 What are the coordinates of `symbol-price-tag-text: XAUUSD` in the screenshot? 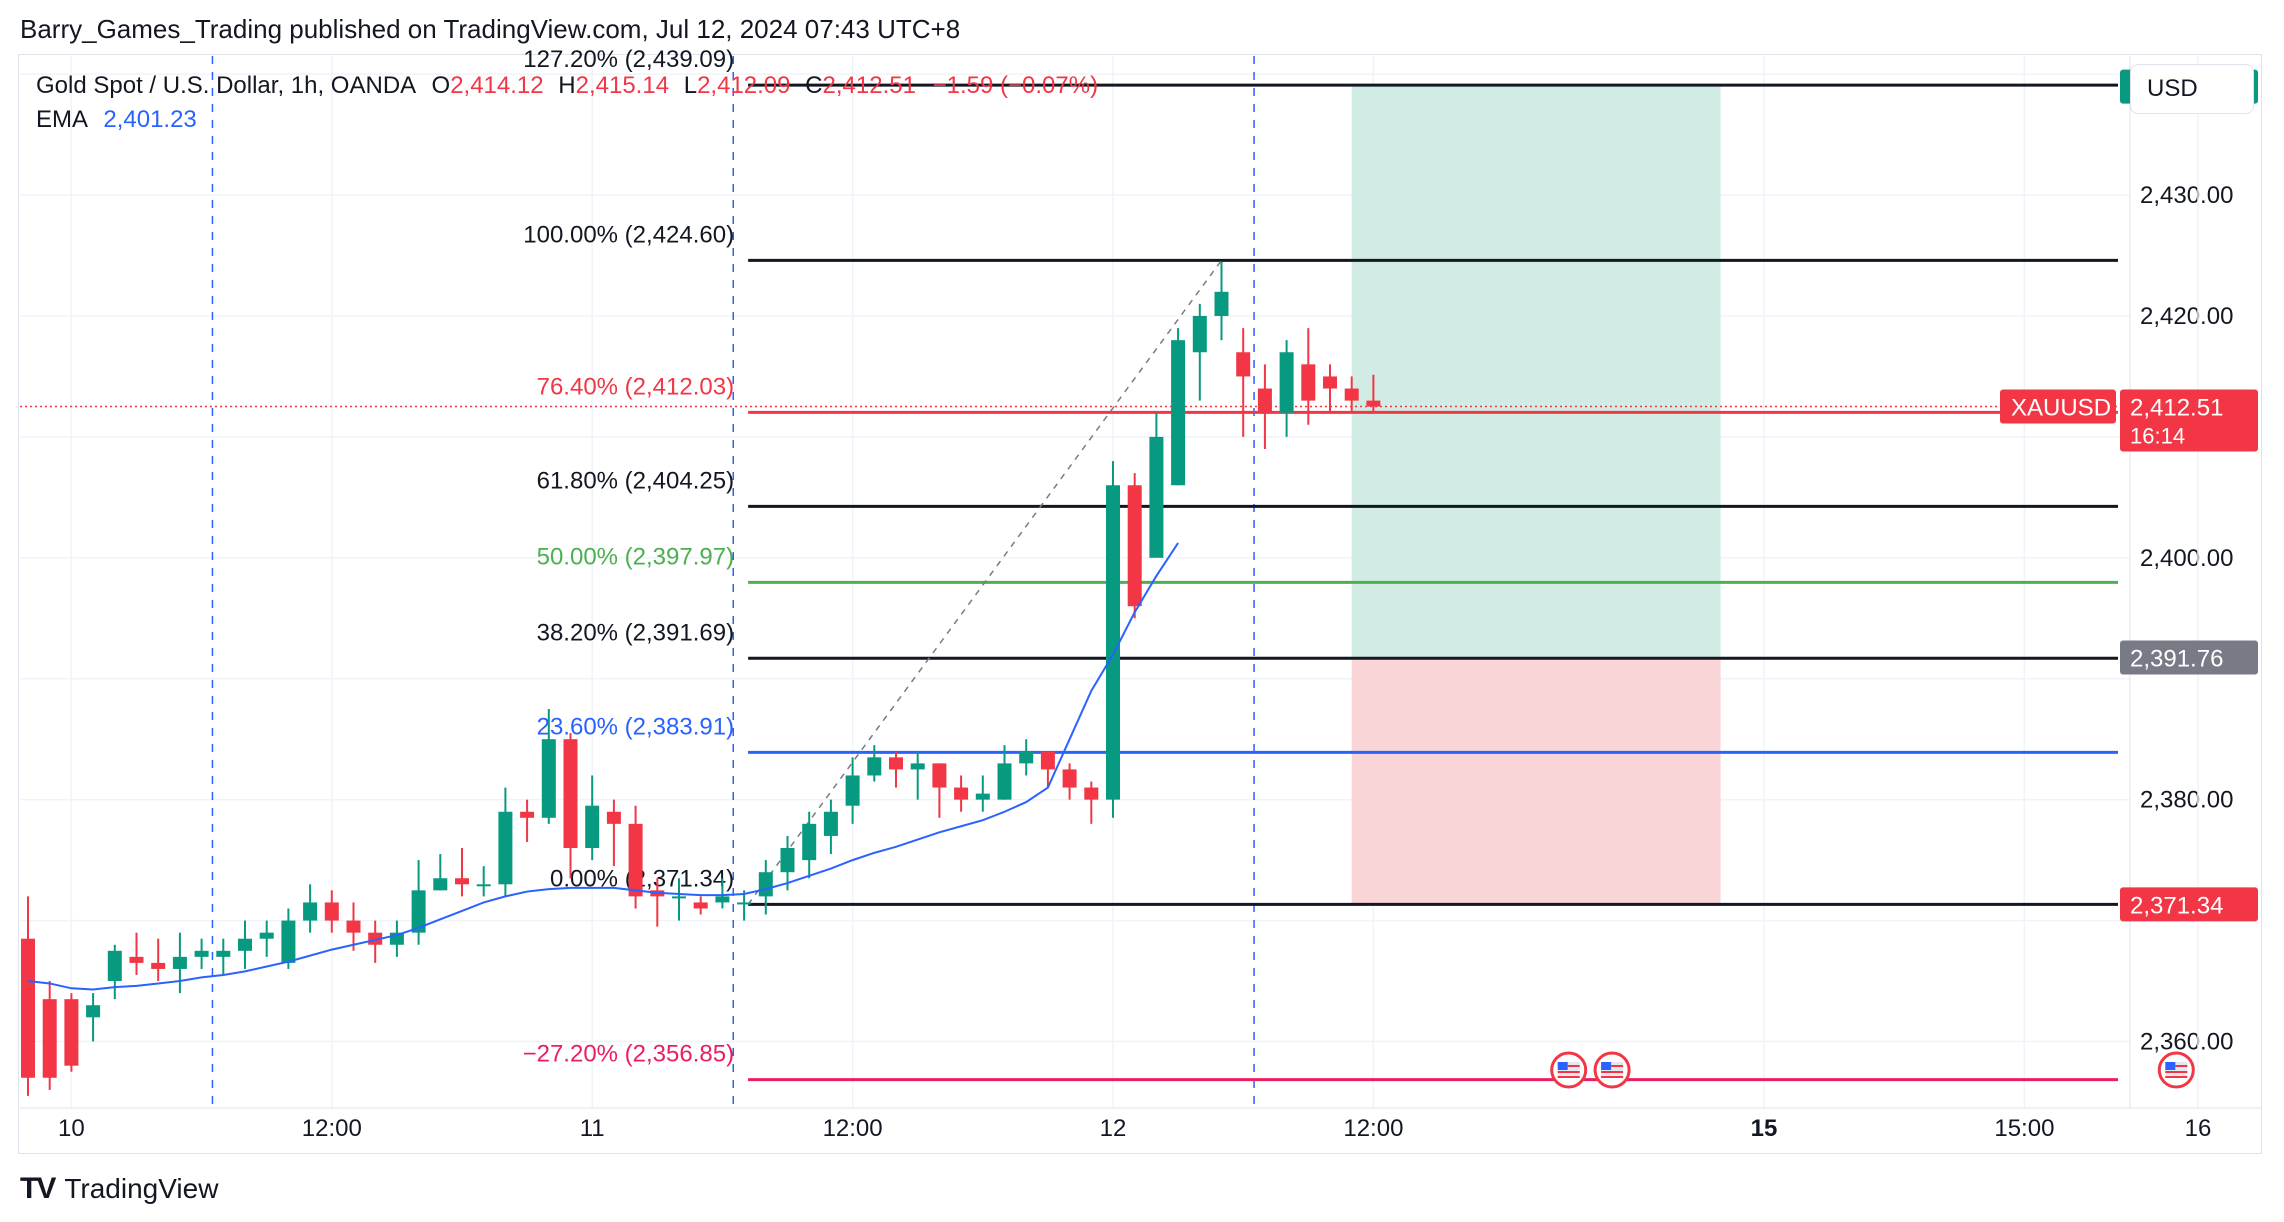 It's located at (2061, 408).